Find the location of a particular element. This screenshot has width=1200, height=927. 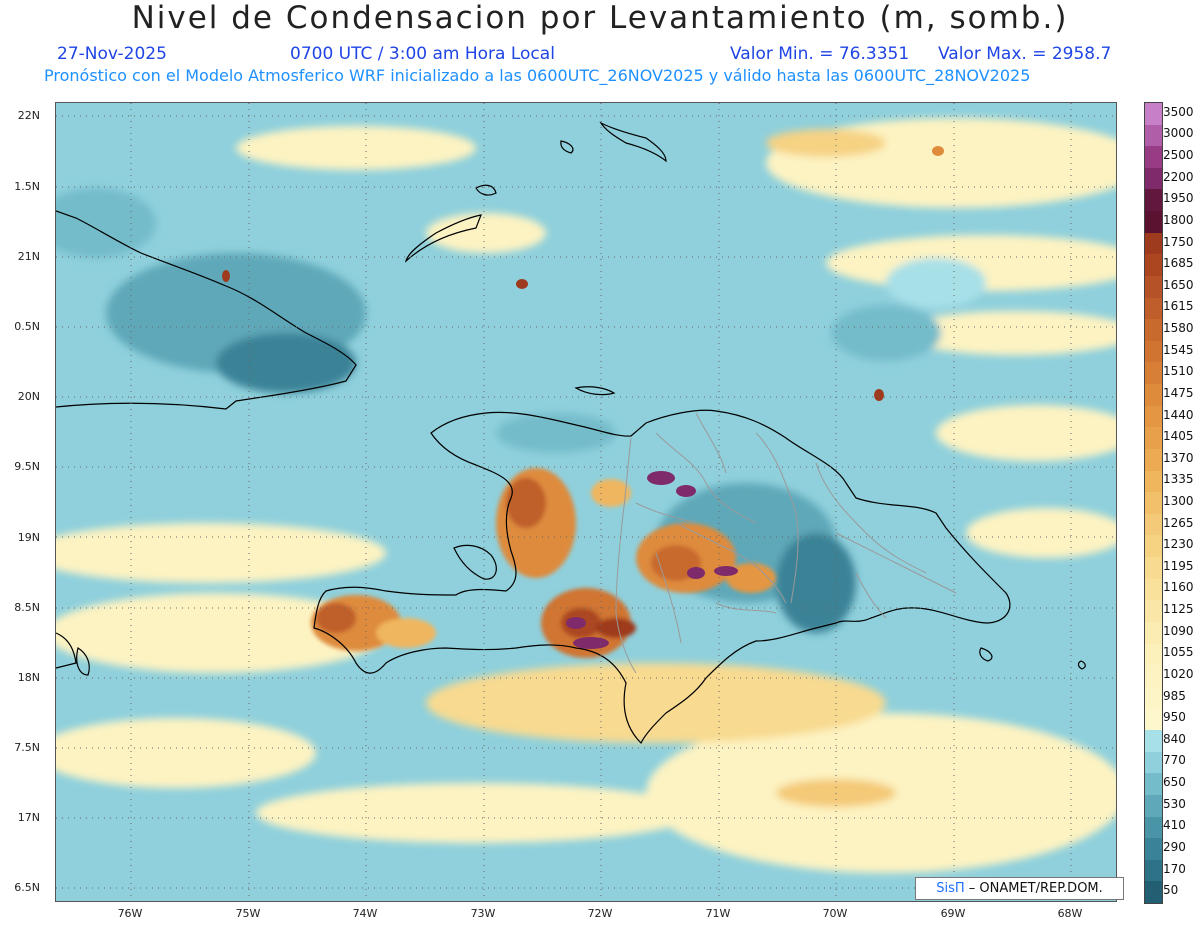

lat-label: 1.5N is located at coordinates (27, 186).